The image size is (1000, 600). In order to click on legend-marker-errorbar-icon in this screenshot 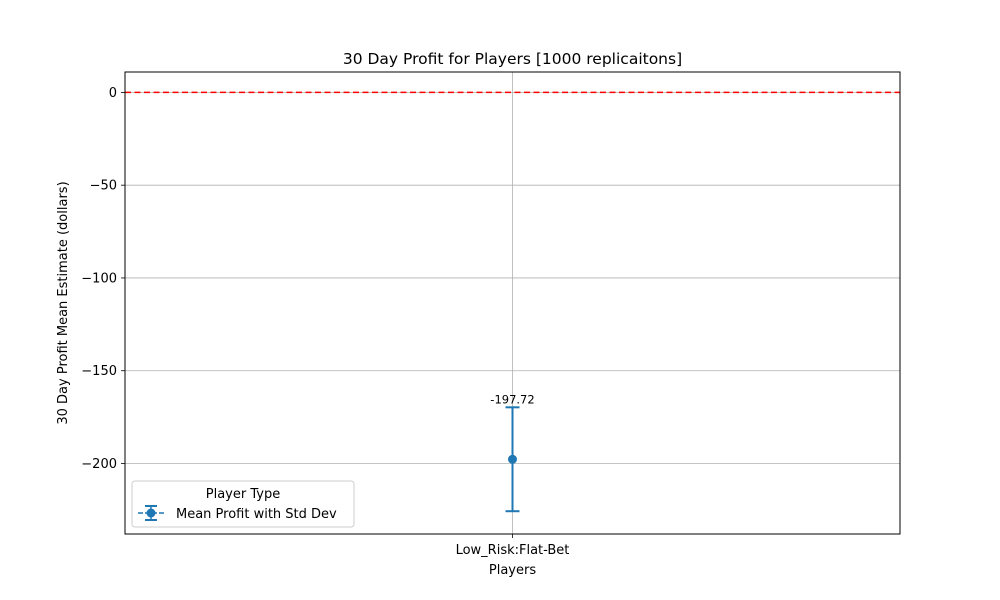, I will do `click(151, 513)`.